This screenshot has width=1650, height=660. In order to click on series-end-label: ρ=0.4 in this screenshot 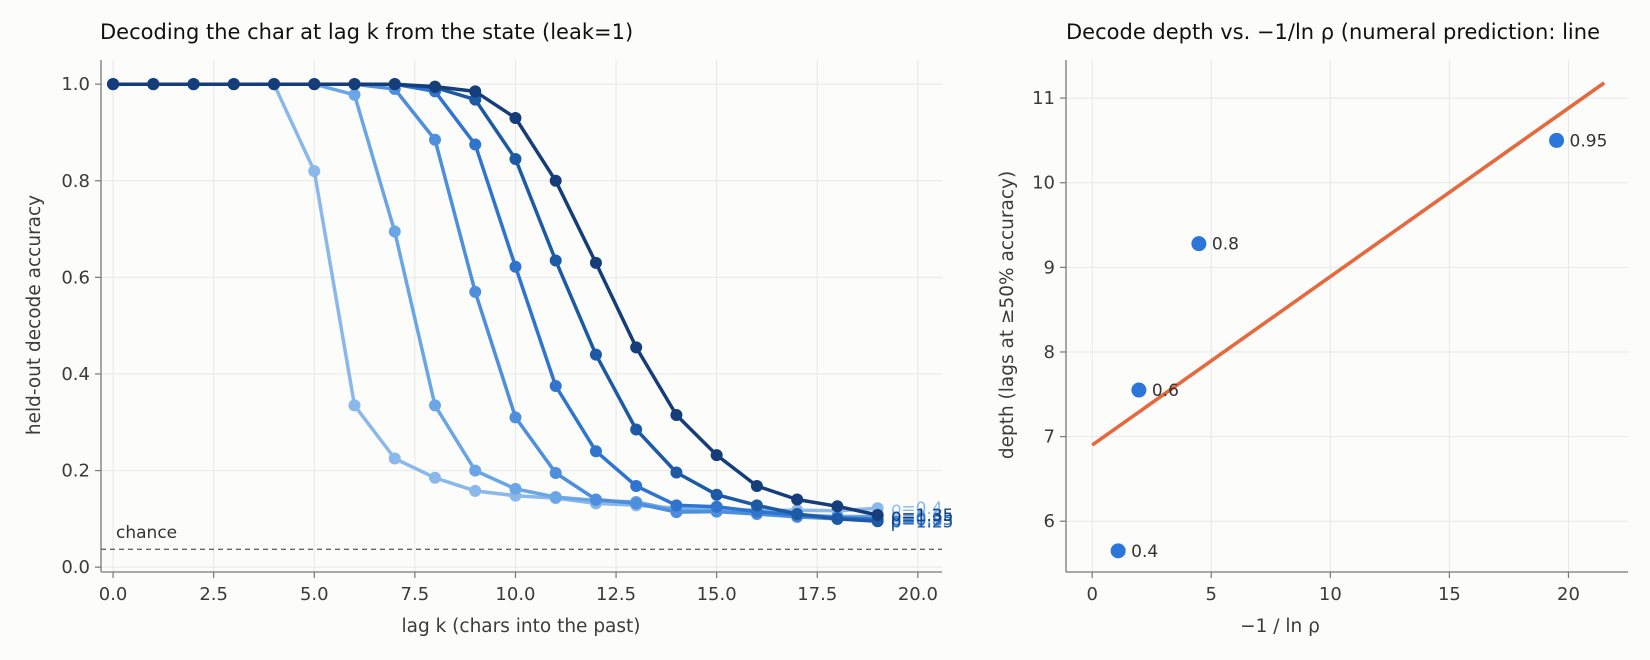, I will do `click(917, 509)`.